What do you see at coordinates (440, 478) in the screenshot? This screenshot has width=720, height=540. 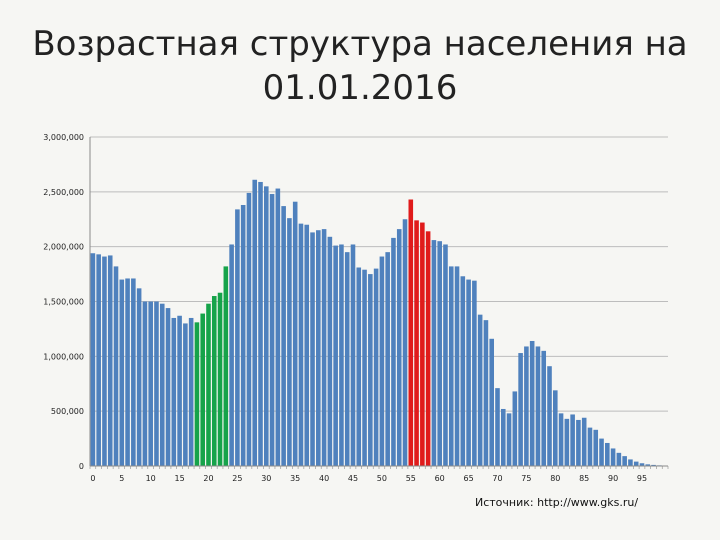 I see `x-tick-label: 60` at bounding box center [440, 478].